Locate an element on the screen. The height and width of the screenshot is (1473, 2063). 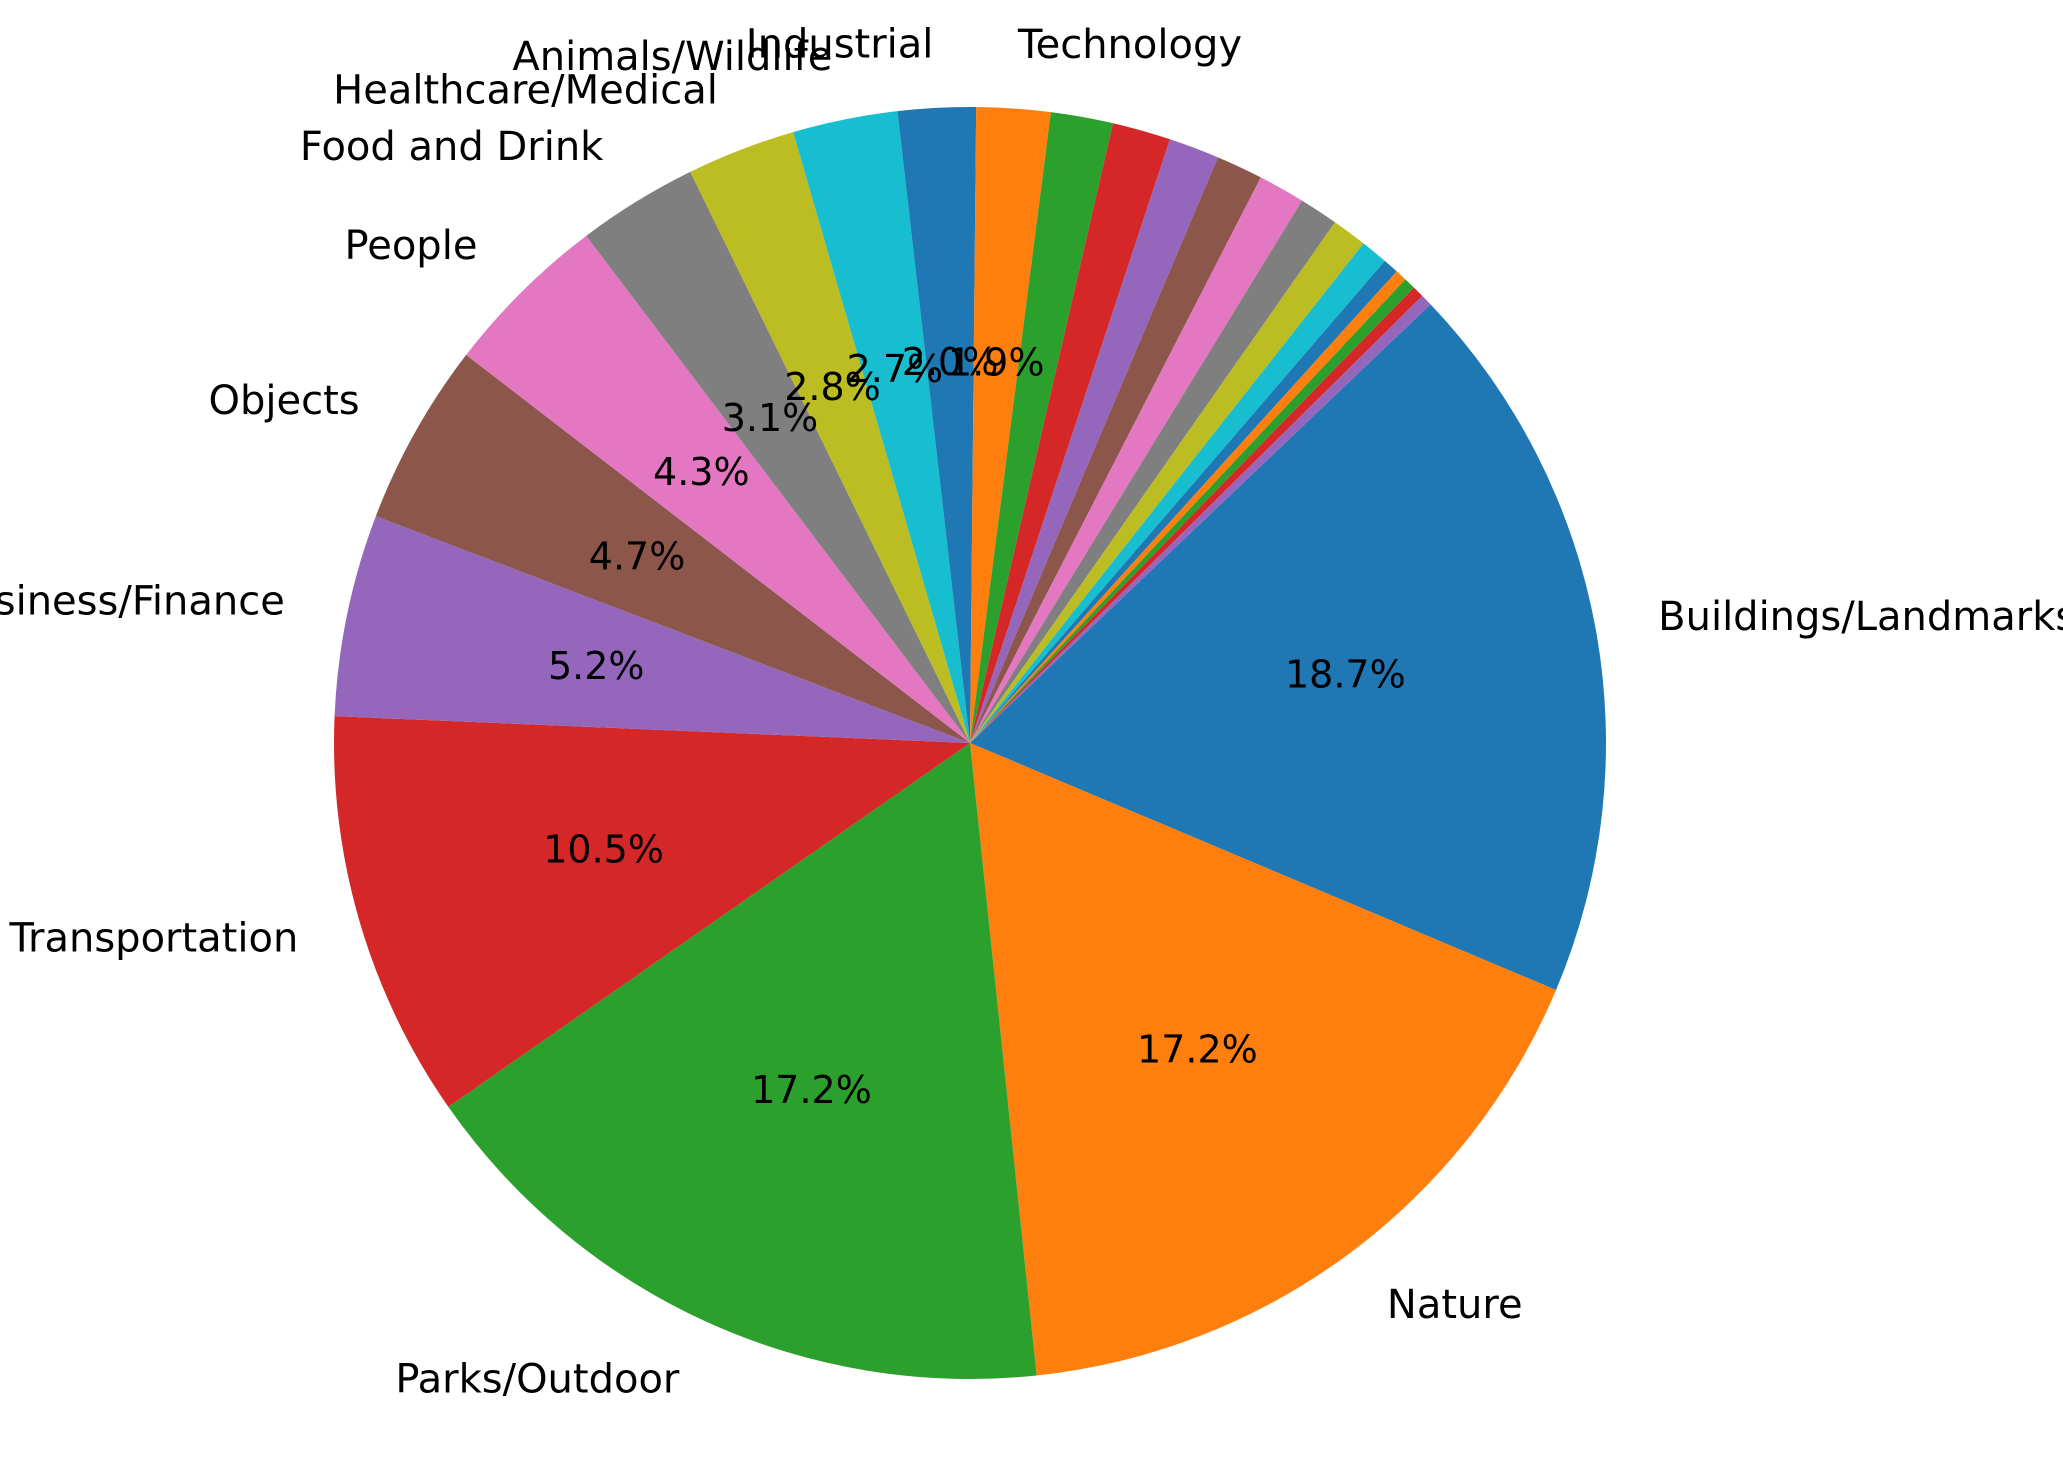
pie-slice-nature is located at coordinates (1263, 1059).